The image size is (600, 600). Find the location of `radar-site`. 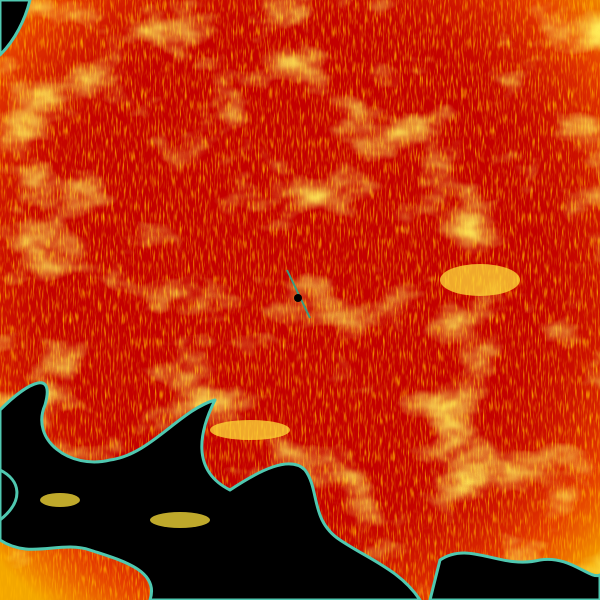

radar-site is located at coordinates (298, 294).